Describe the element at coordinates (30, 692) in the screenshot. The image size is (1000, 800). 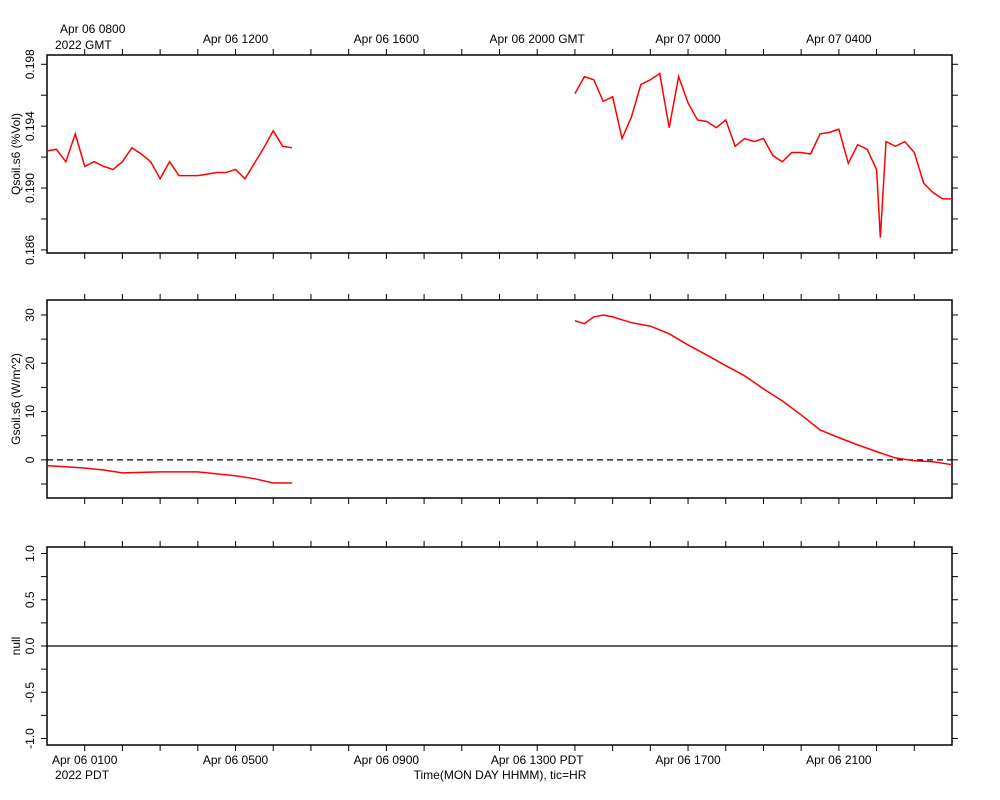
I see `y-tick-label: -0.5` at that location.